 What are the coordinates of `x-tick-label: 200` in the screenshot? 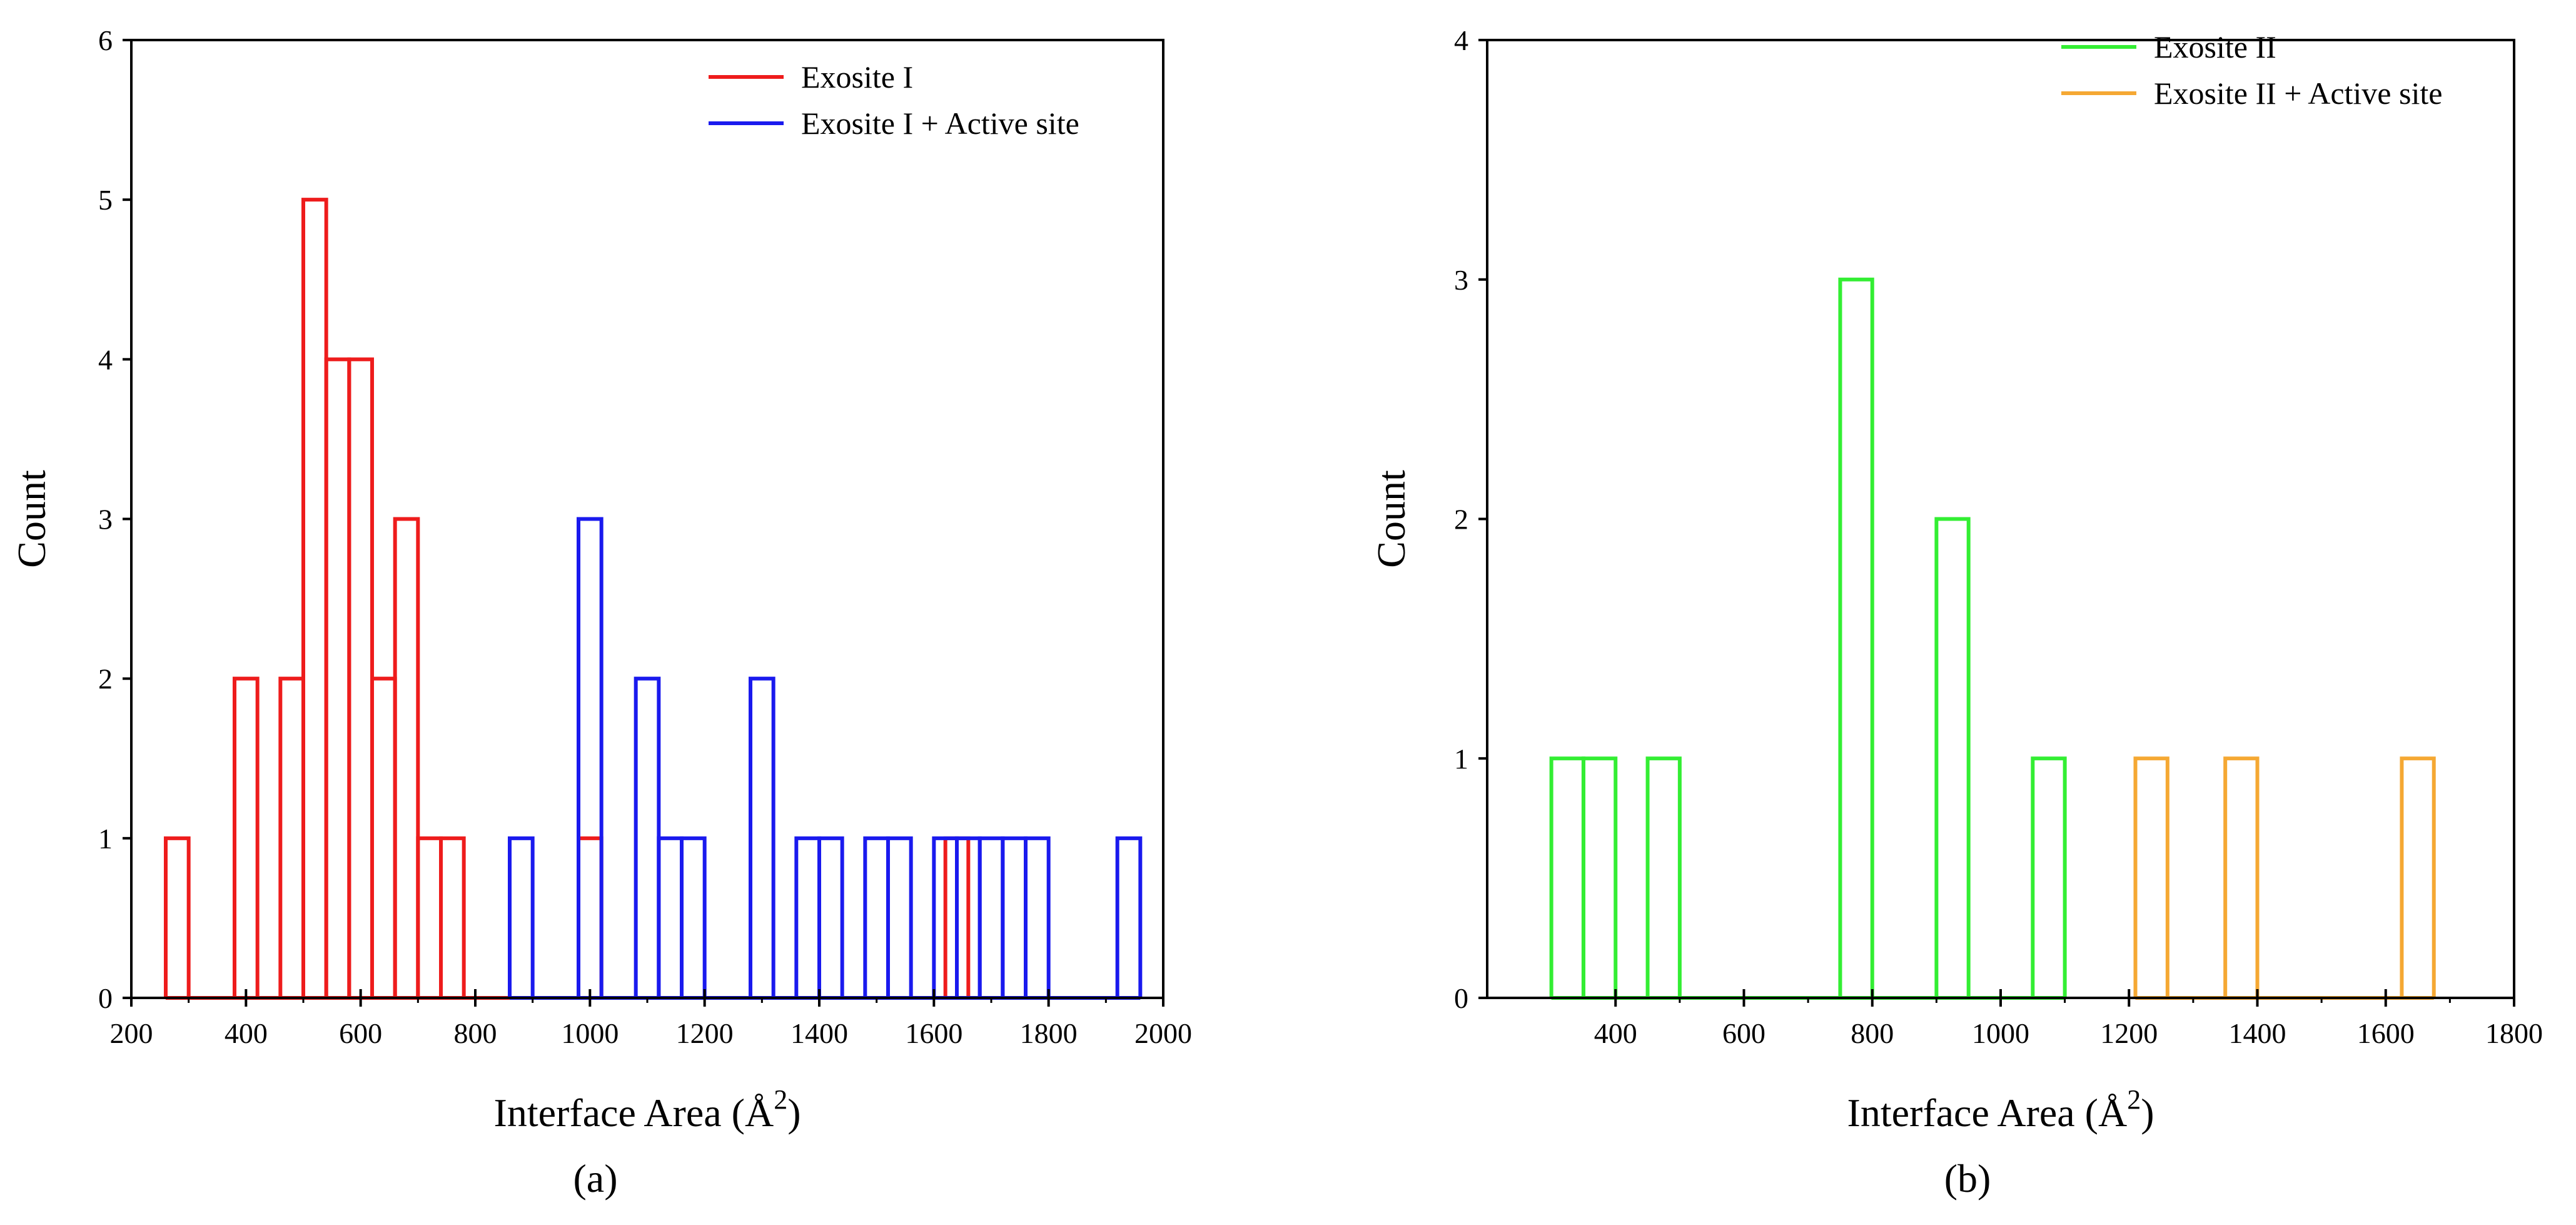 It's located at (131, 1033).